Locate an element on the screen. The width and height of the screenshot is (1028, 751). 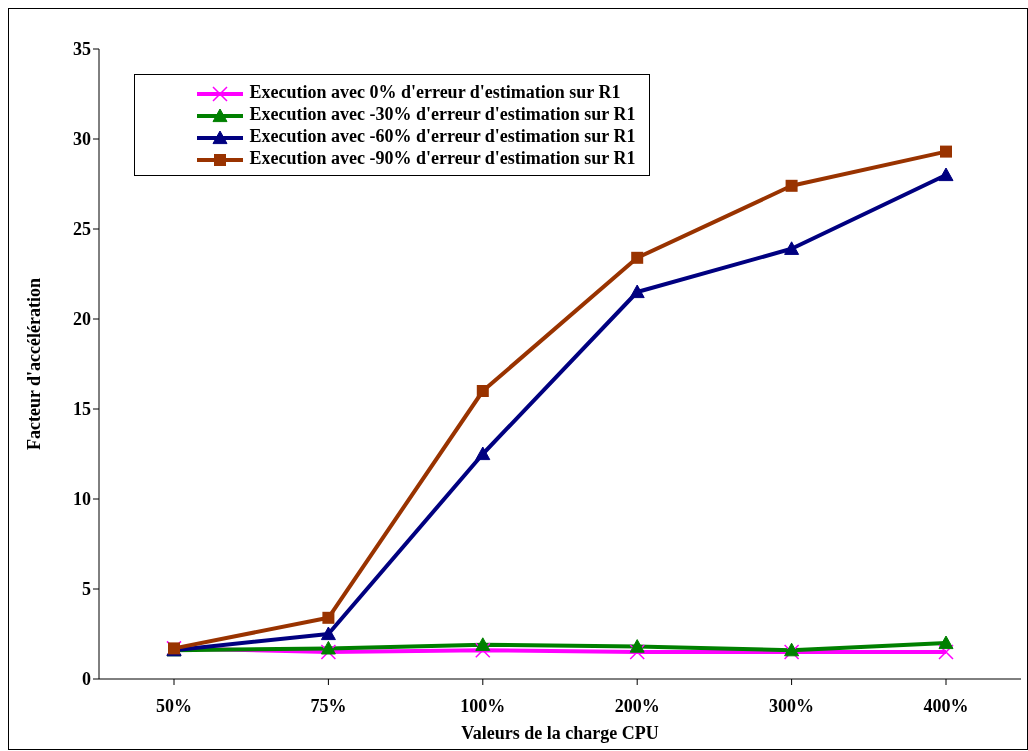
y-tick-label: 35 is located at coordinates (82, 49).